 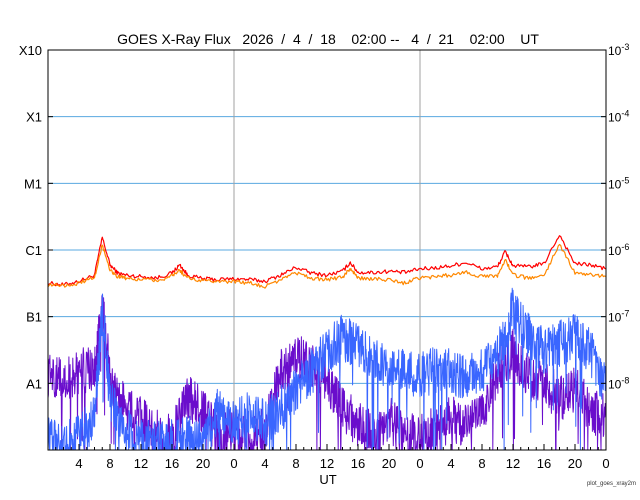 What do you see at coordinates (618, 117) in the screenshot?
I see `y-exponent-label: 10-4` at bounding box center [618, 117].